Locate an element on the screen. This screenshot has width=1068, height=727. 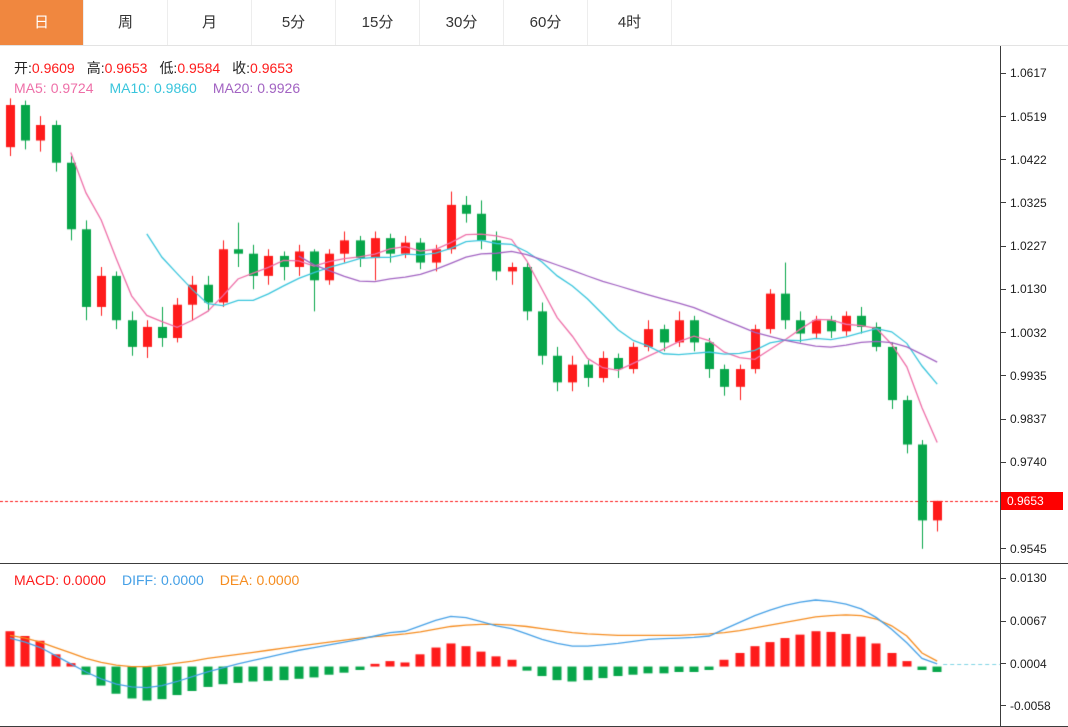
macd-label: MACD: is located at coordinates (37, 580).